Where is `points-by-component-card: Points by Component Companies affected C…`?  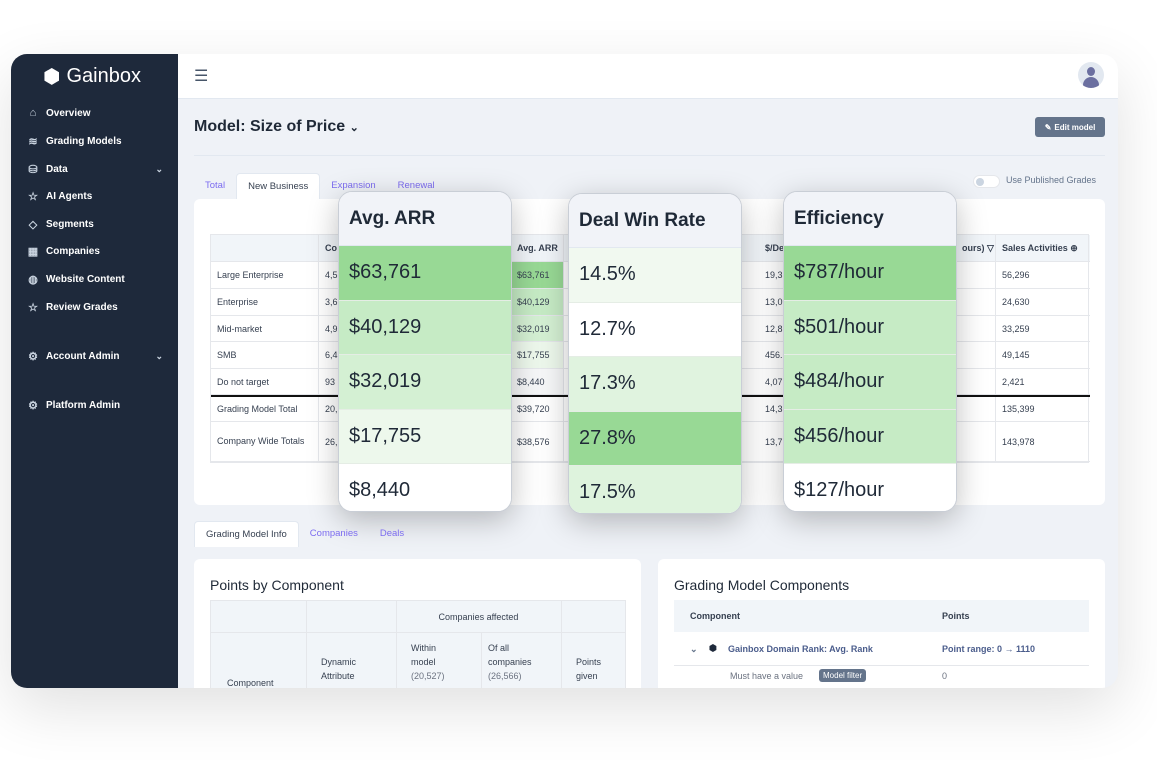
points-by-component-card: Points by Component Companies affected C… is located at coordinates (417, 623).